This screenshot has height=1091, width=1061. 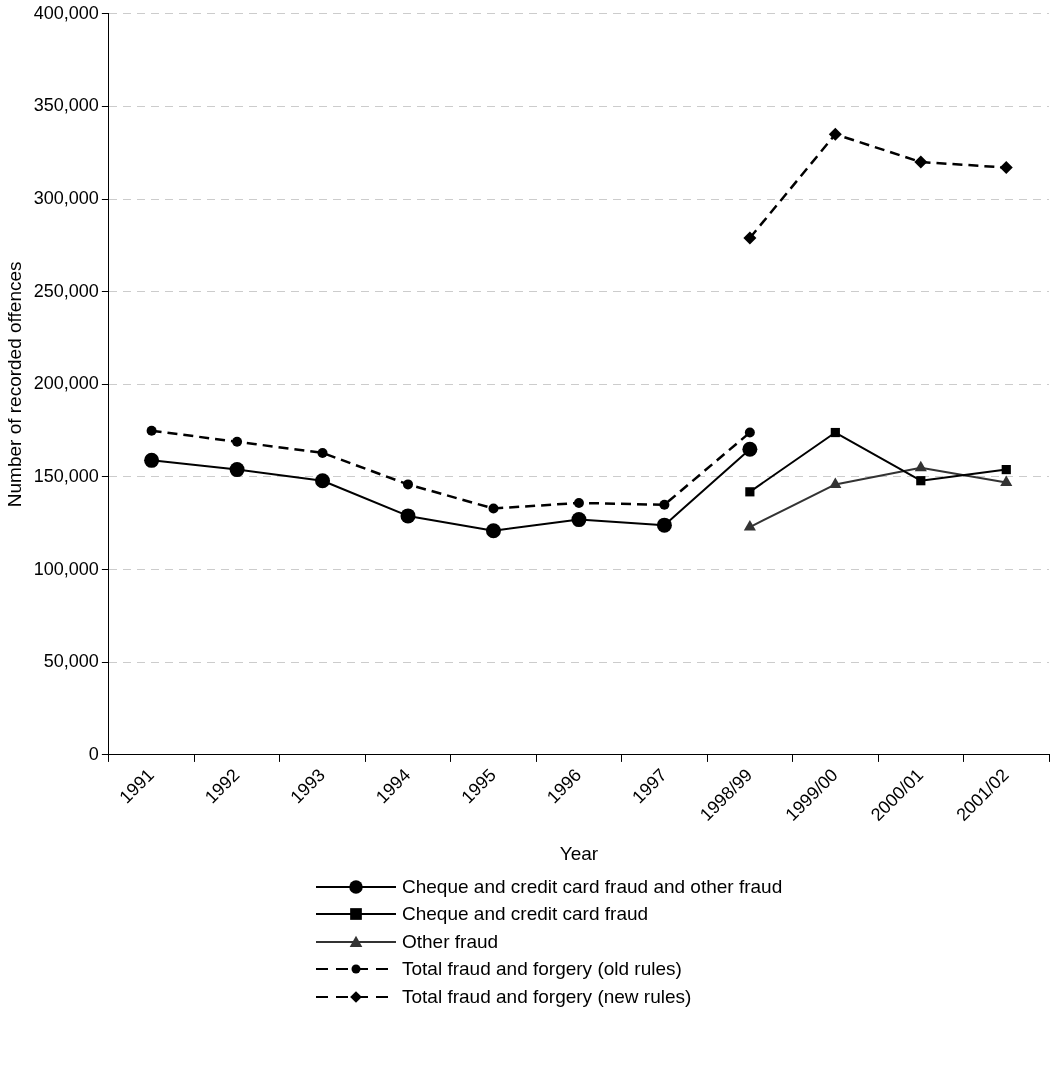 What do you see at coordinates (14, 384) in the screenshot?
I see `y-axis-title: Number of recorded offences` at bounding box center [14, 384].